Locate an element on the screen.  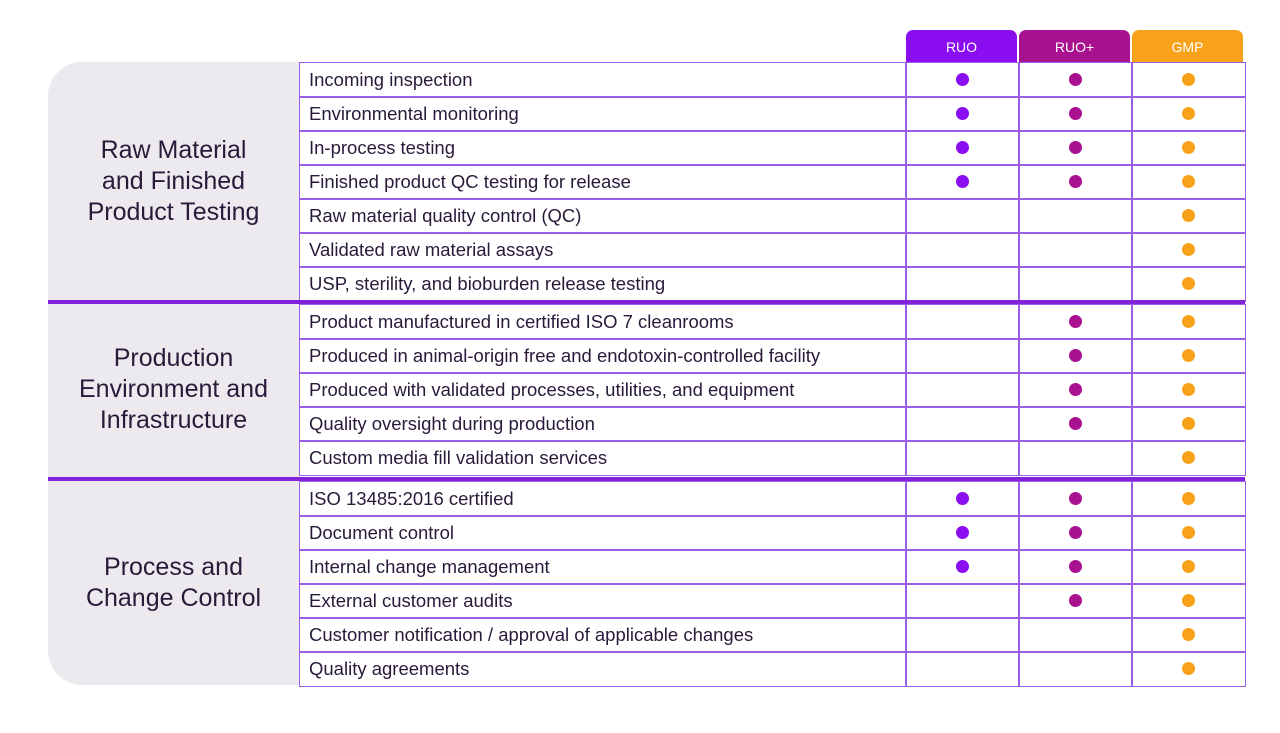
section-label-line: Infrastructure is located at coordinates (173, 419).